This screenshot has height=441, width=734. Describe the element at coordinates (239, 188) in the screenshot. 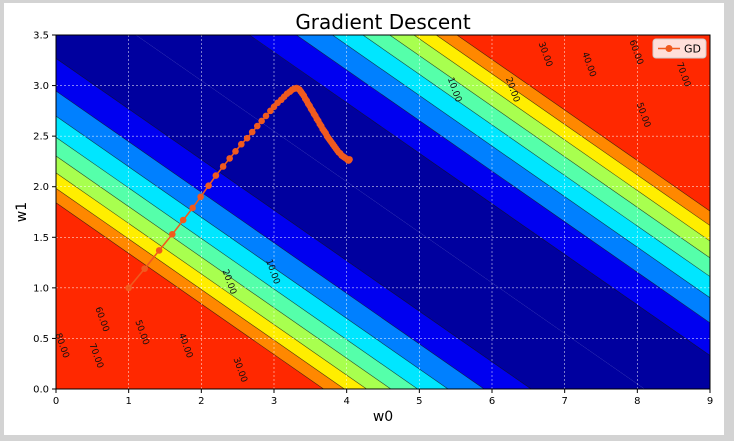

I see `gd-series` at that location.